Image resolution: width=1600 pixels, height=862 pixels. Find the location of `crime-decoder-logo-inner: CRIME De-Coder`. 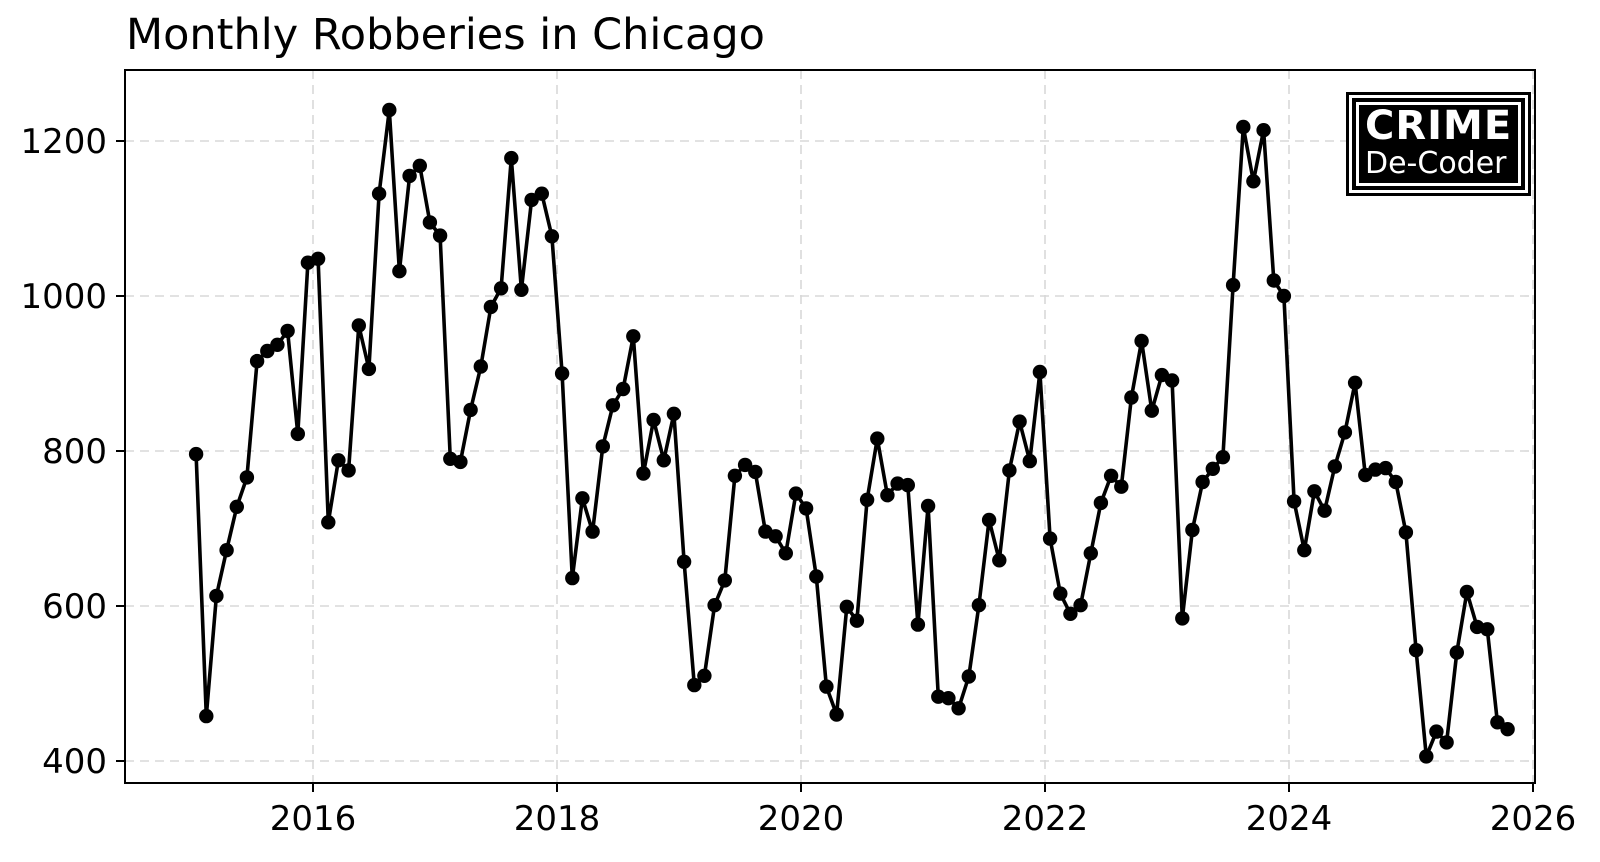

crime-decoder-logo-inner: CRIME De-Coder is located at coordinates (1439, 144).